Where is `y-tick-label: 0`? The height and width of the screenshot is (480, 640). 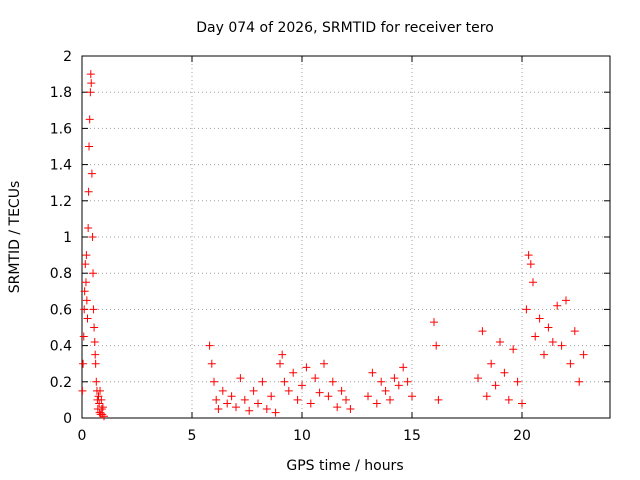 y-tick-label: 0 is located at coordinates (67, 419).